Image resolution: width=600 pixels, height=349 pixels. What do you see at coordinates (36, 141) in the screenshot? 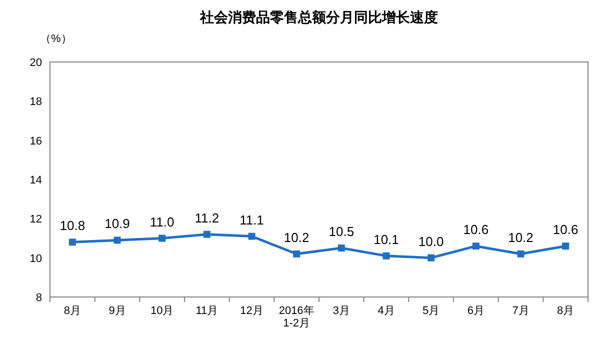
I see `y-tick-label: 16` at bounding box center [36, 141].